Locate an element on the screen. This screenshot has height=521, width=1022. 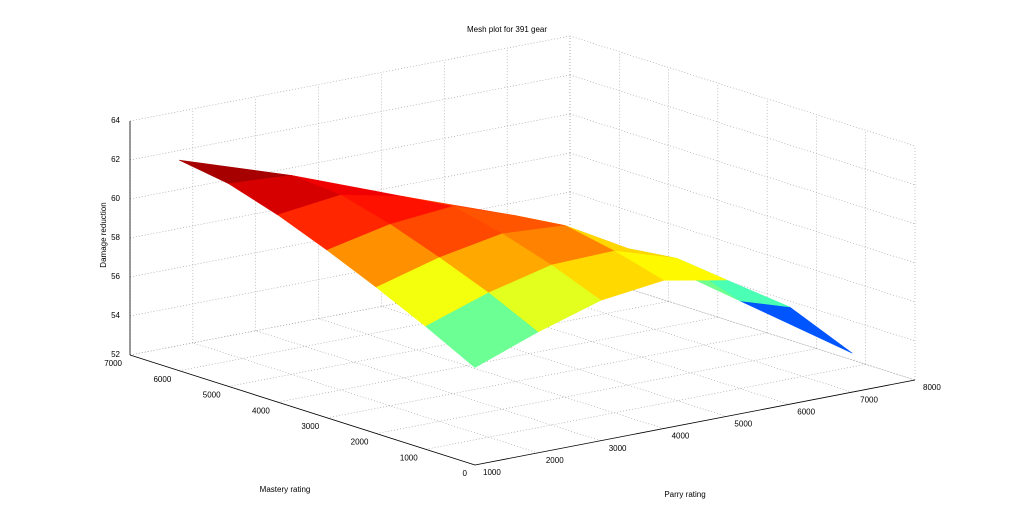
z-tick-label: 60 is located at coordinates (115, 198).